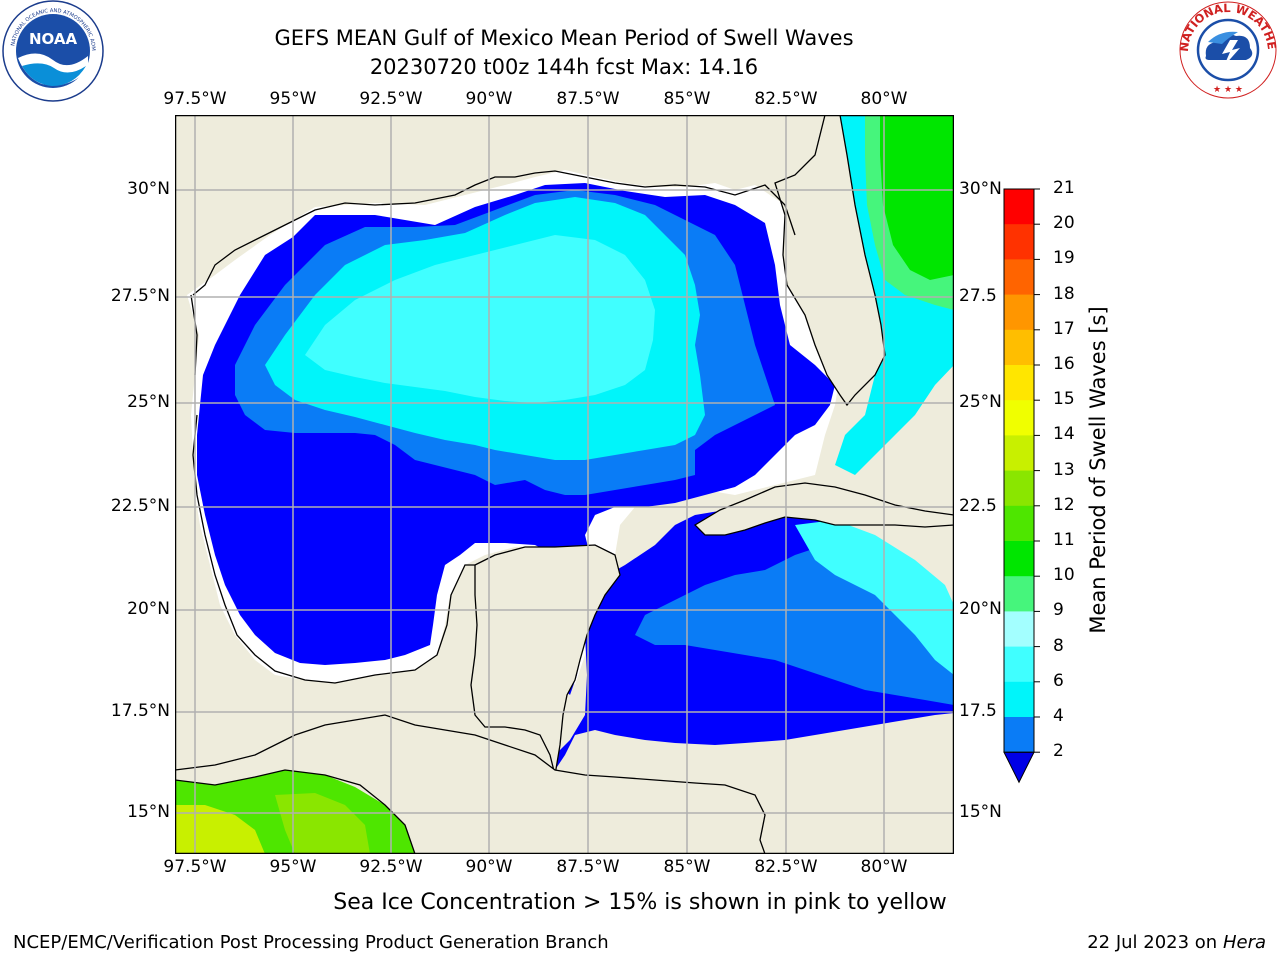 The width and height of the screenshot is (1280, 960). I want to click on lat-label-right: 17.5, so click(978, 711).